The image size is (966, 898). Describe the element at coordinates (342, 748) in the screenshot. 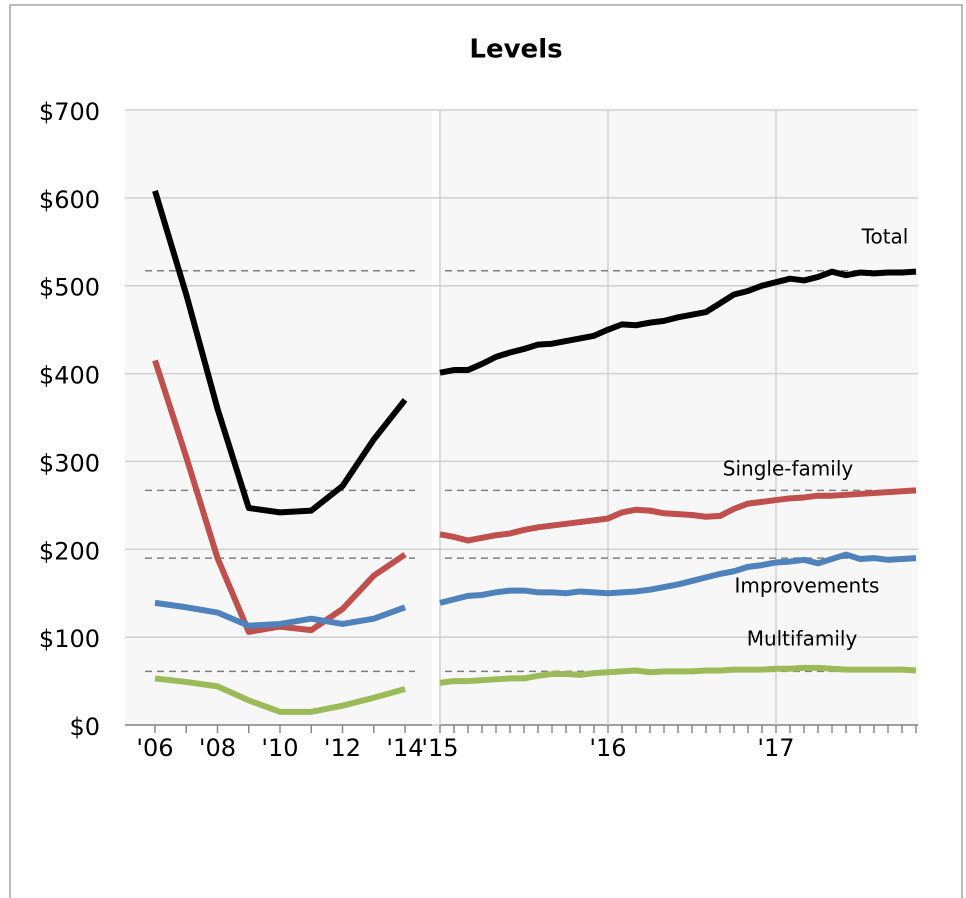

I see `x-tick-label: '12` at that location.